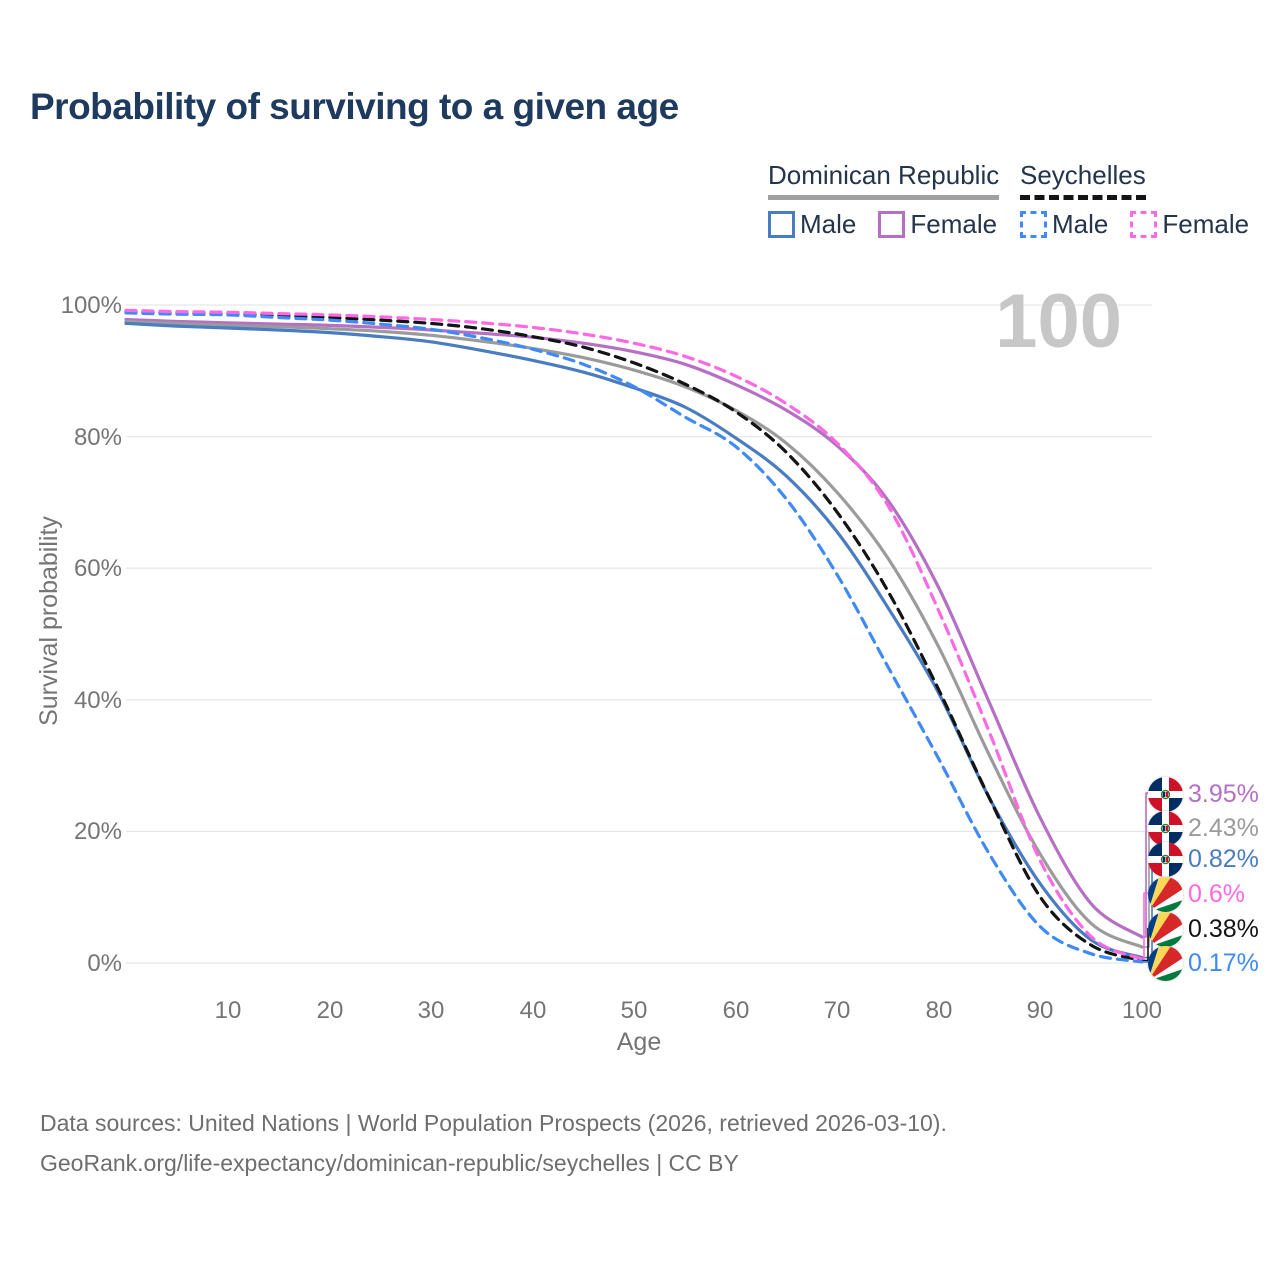 The width and height of the screenshot is (1280, 1280). What do you see at coordinates (91, 305) in the screenshot?
I see `y-tick-100: 100%` at bounding box center [91, 305].